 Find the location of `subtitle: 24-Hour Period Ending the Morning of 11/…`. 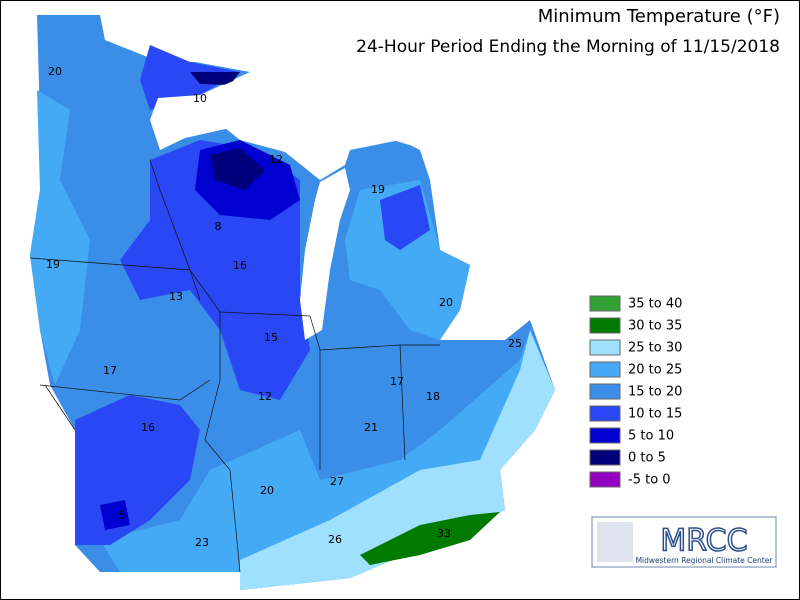

subtitle: 24-Hour Period Ending the Morning of 11/… is located at coordinates (568, 47).